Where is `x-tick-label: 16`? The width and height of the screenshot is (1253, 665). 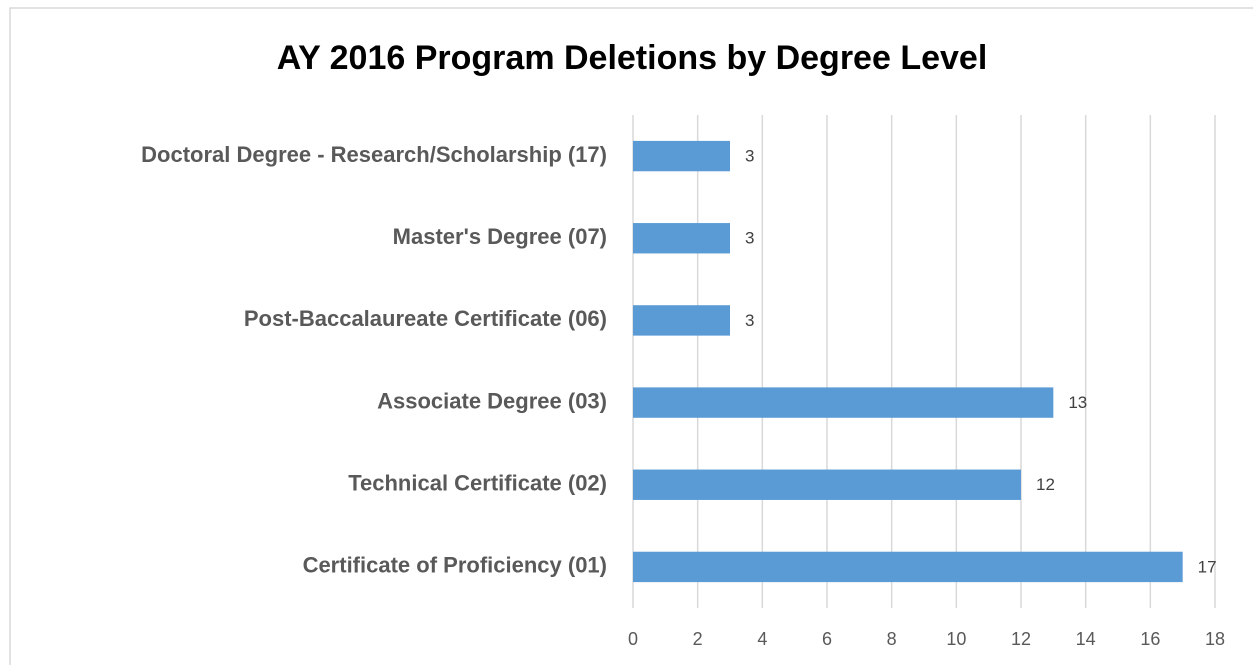 x-tick-label: 16 is located at coordinates (1150, 639).